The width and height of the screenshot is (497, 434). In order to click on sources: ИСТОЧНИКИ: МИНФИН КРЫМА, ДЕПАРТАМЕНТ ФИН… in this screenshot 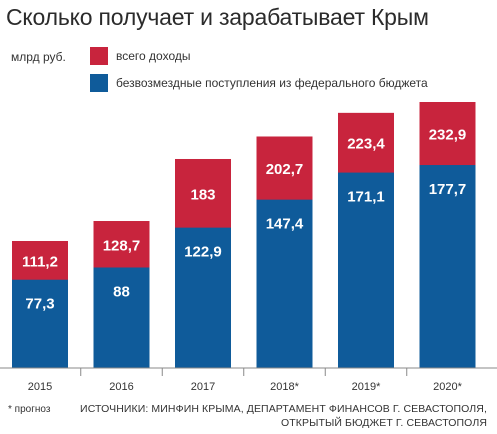, I will do `click(283, 416)`.